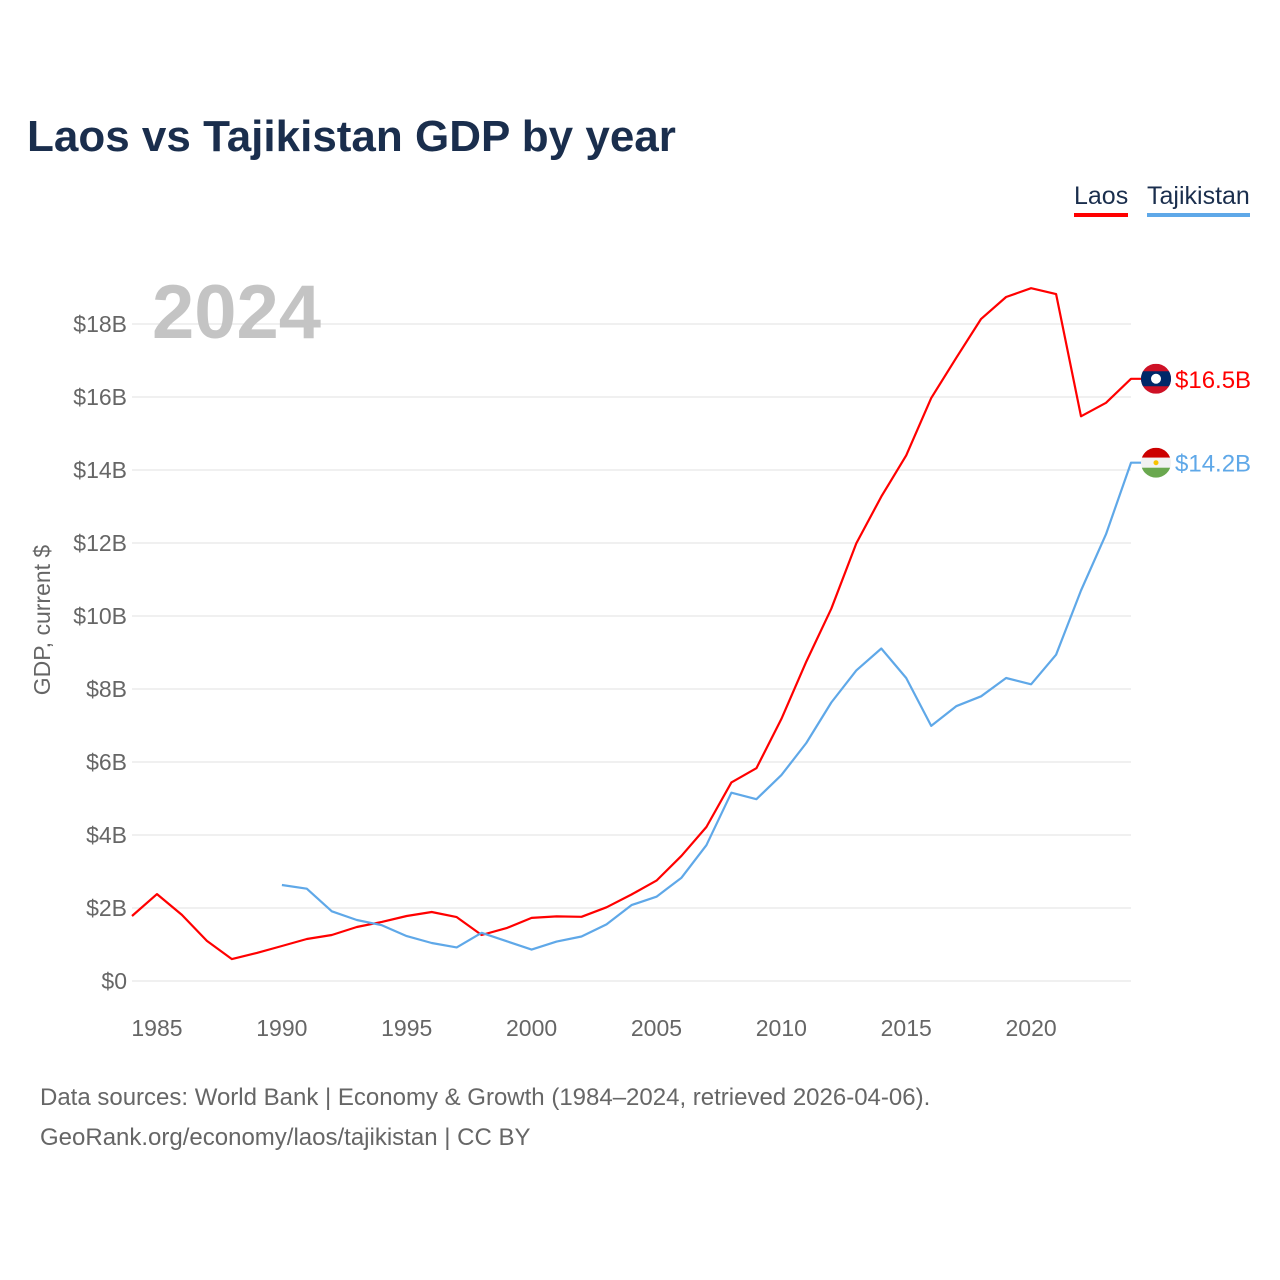 This screenshot has width=1280, height=1280. I want to click on y-axis-label: GDP, current $, so click(42, 620).